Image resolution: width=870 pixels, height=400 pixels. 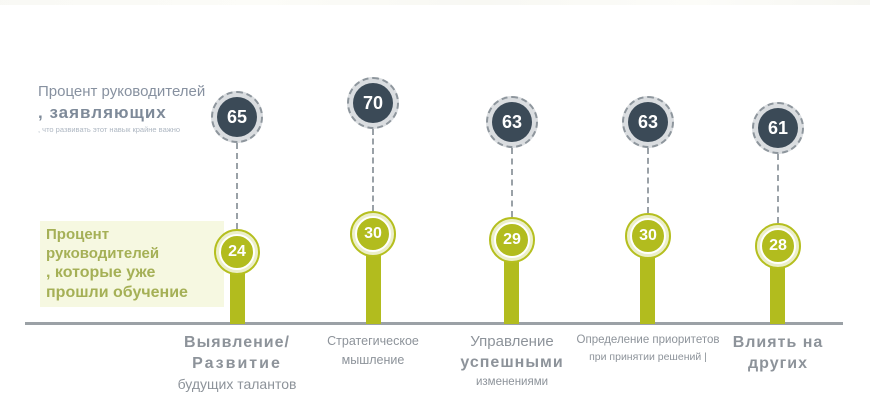 I want to click on category-label-strategic: Стратегическое мышление, so click(x=373, y=351).